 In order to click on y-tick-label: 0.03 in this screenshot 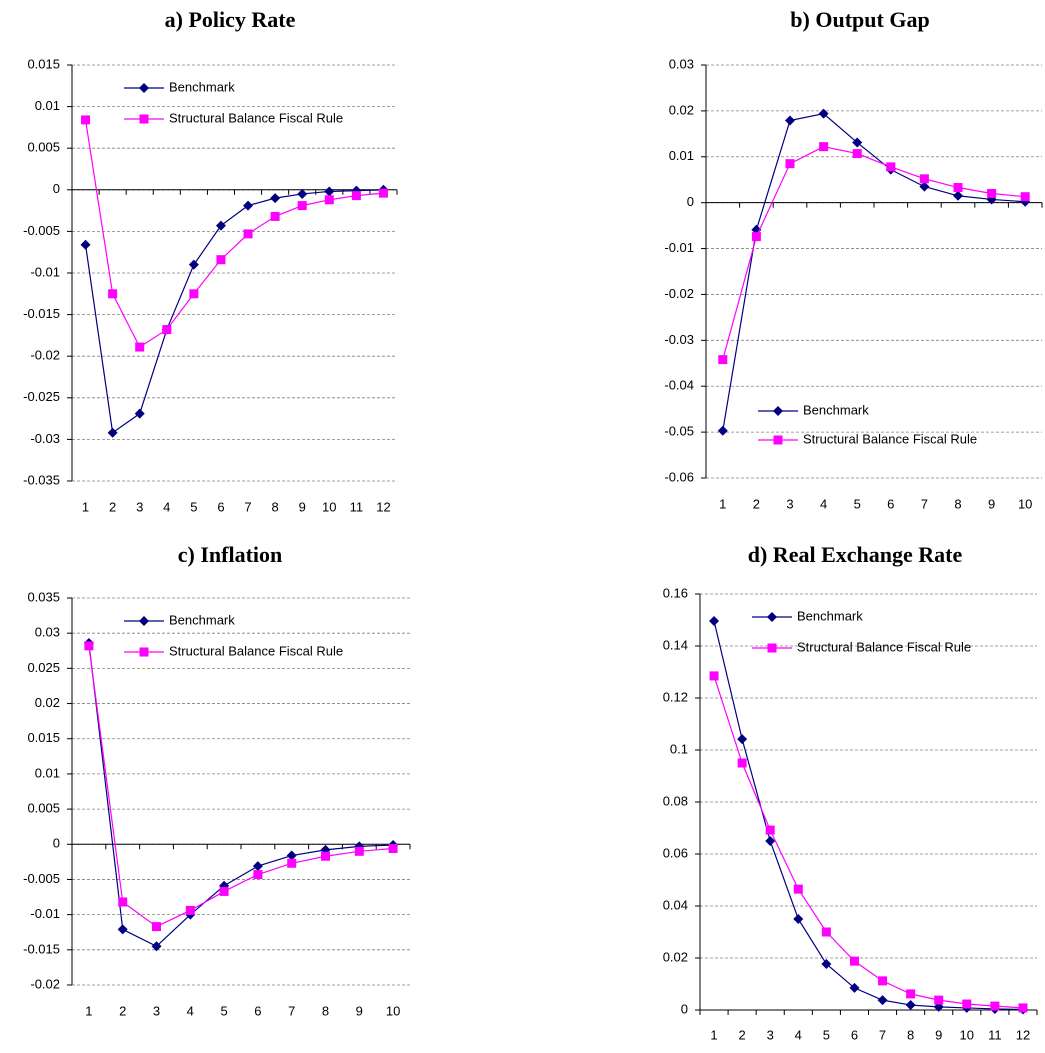, I will do `click(681, 63)`.